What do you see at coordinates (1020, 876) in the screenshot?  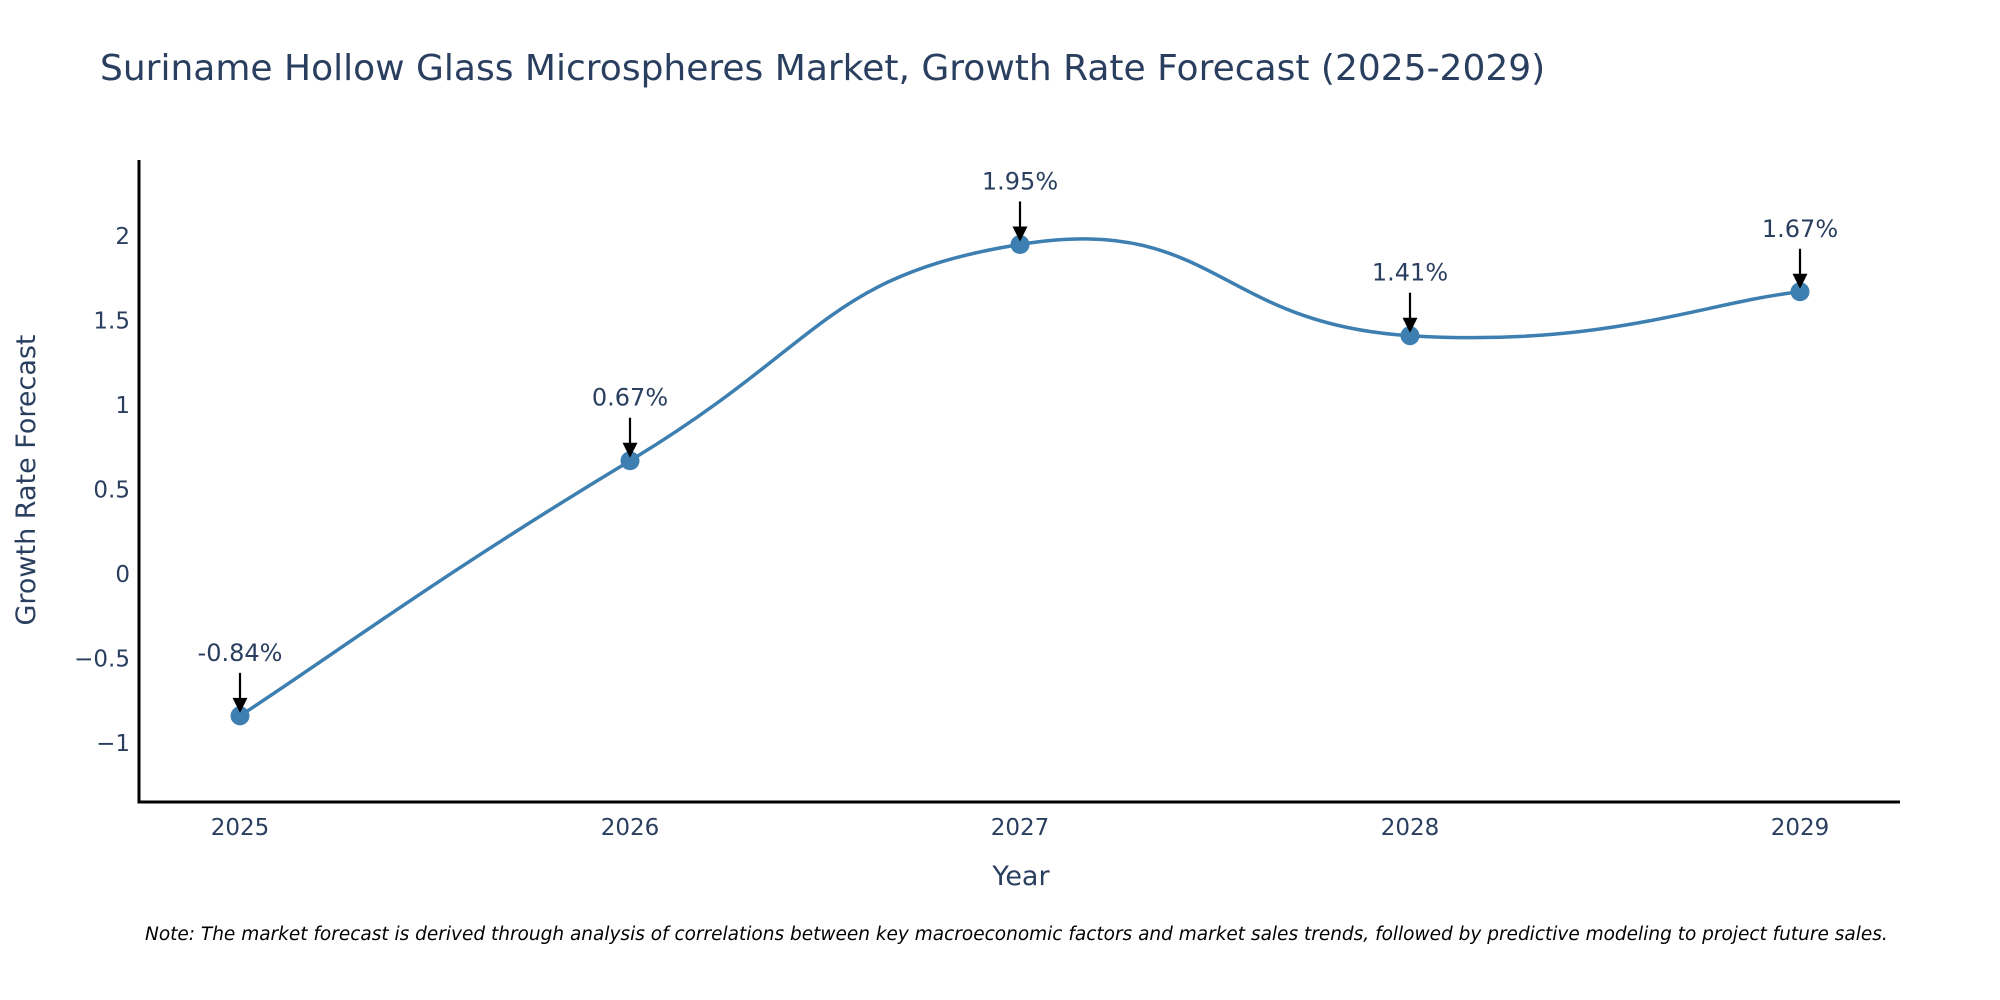 I see `x-axis-title: Year` at bounding box center [1020, 876].